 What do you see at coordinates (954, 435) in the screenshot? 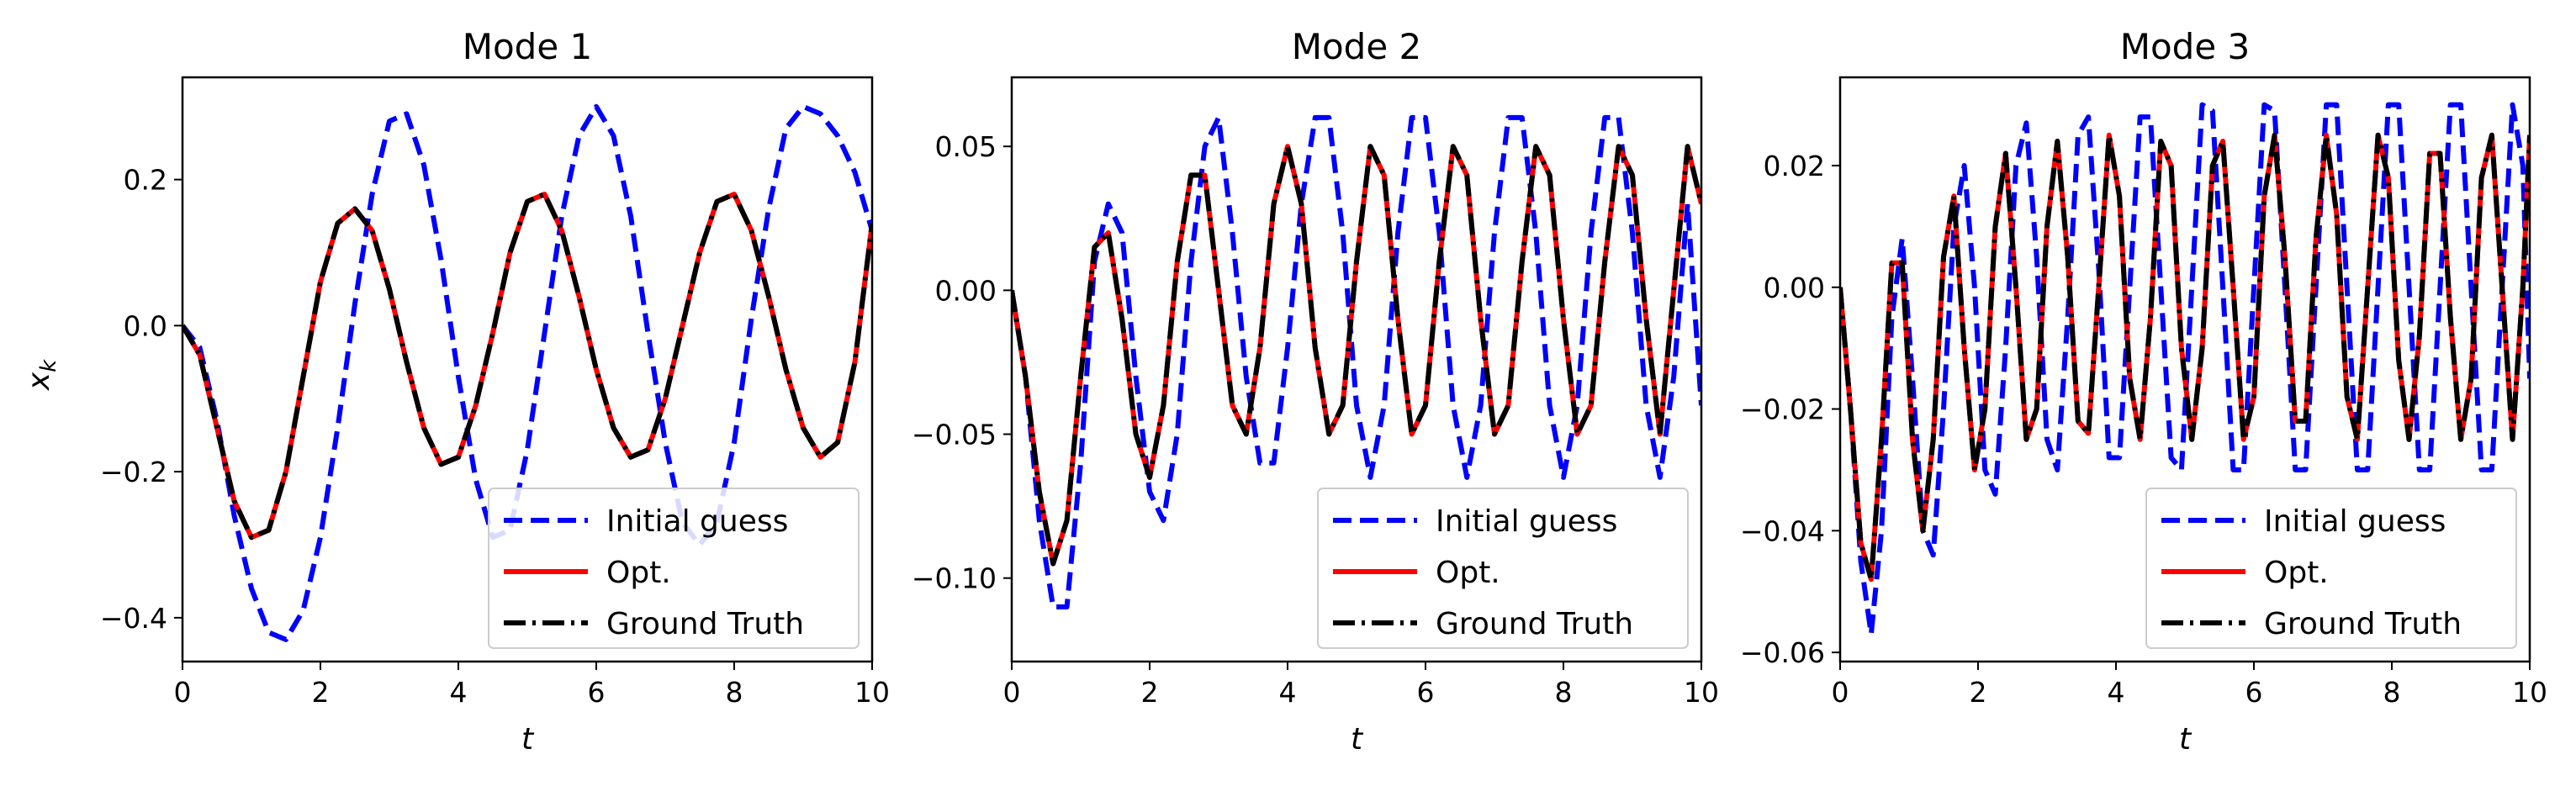
I see `y-tick-label: −0.05` at bounding box center [954, 435].